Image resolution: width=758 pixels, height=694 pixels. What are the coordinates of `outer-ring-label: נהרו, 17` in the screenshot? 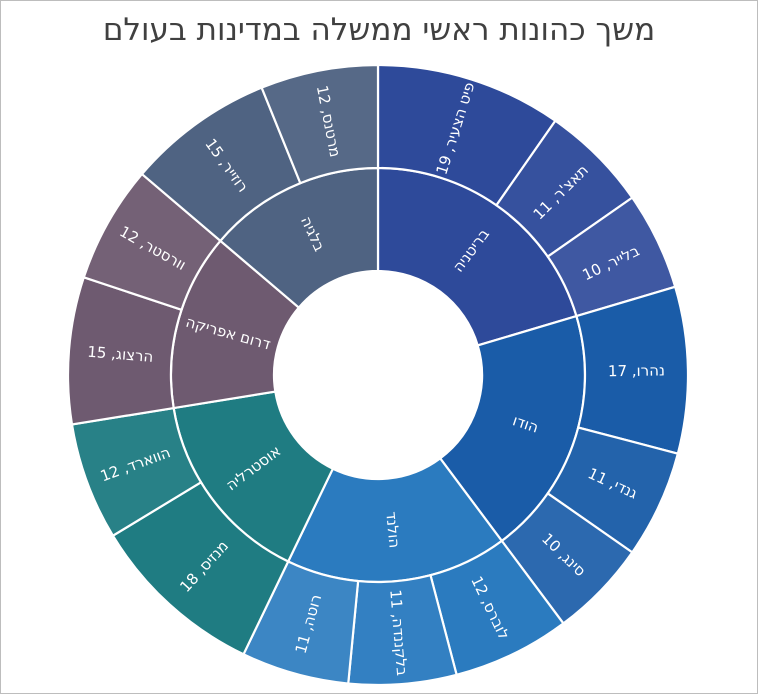 It's located at (636, 370).